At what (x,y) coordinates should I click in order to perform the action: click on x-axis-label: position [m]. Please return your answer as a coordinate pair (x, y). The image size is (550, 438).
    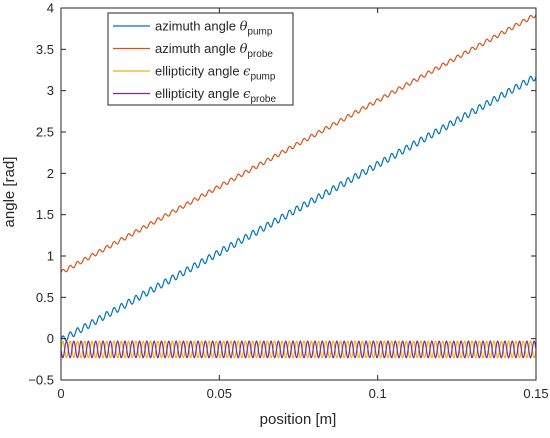
    Looking at the image, I should click on (298, 419).